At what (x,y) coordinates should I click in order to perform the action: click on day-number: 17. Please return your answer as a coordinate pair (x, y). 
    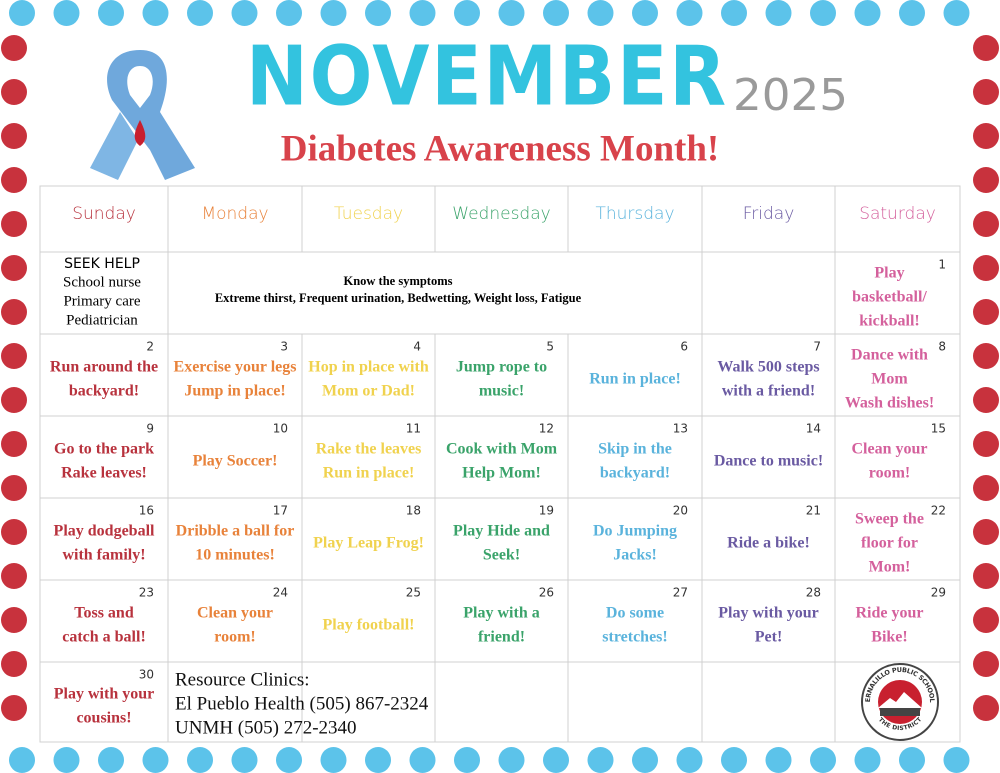
    Looking at the image, I should click on (280, 511).